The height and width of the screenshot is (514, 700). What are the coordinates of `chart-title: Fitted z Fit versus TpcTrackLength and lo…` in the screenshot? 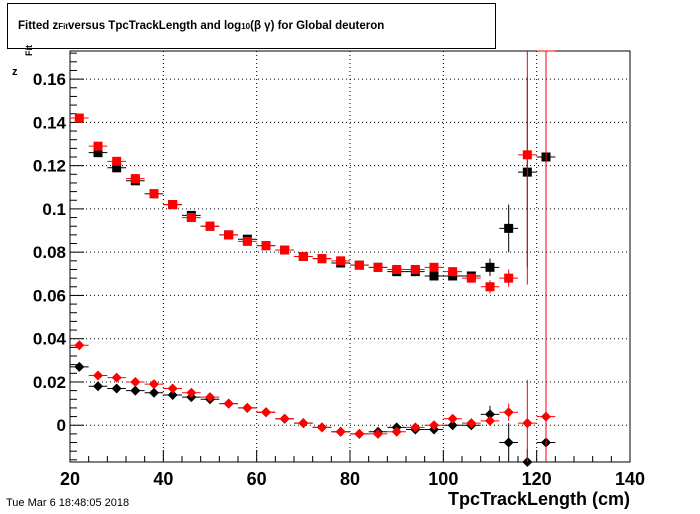 It's located at (251, 26).